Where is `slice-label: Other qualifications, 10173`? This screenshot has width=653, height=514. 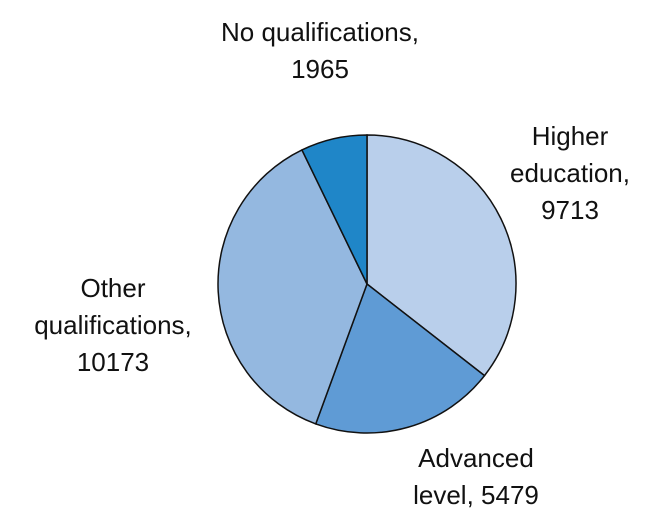 slice-label: Other qualifications, 10173 is located at coordinates (113, 325).